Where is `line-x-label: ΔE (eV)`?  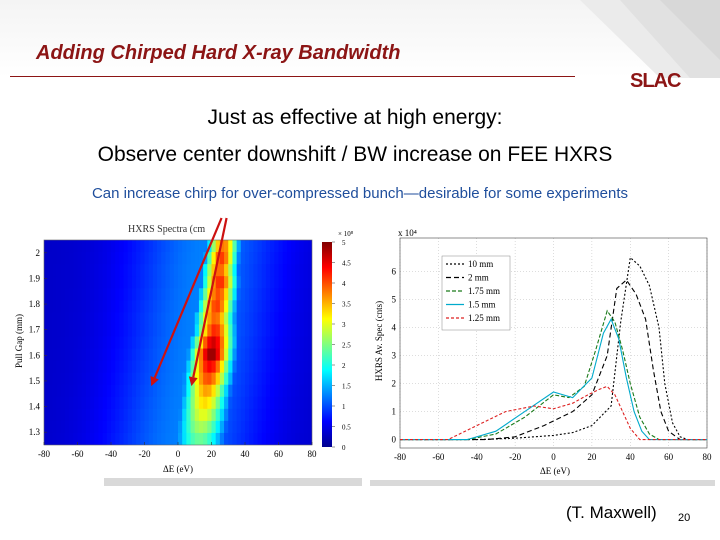 line-x-label: ΔE (eV) is located at coordinates (555, 471).